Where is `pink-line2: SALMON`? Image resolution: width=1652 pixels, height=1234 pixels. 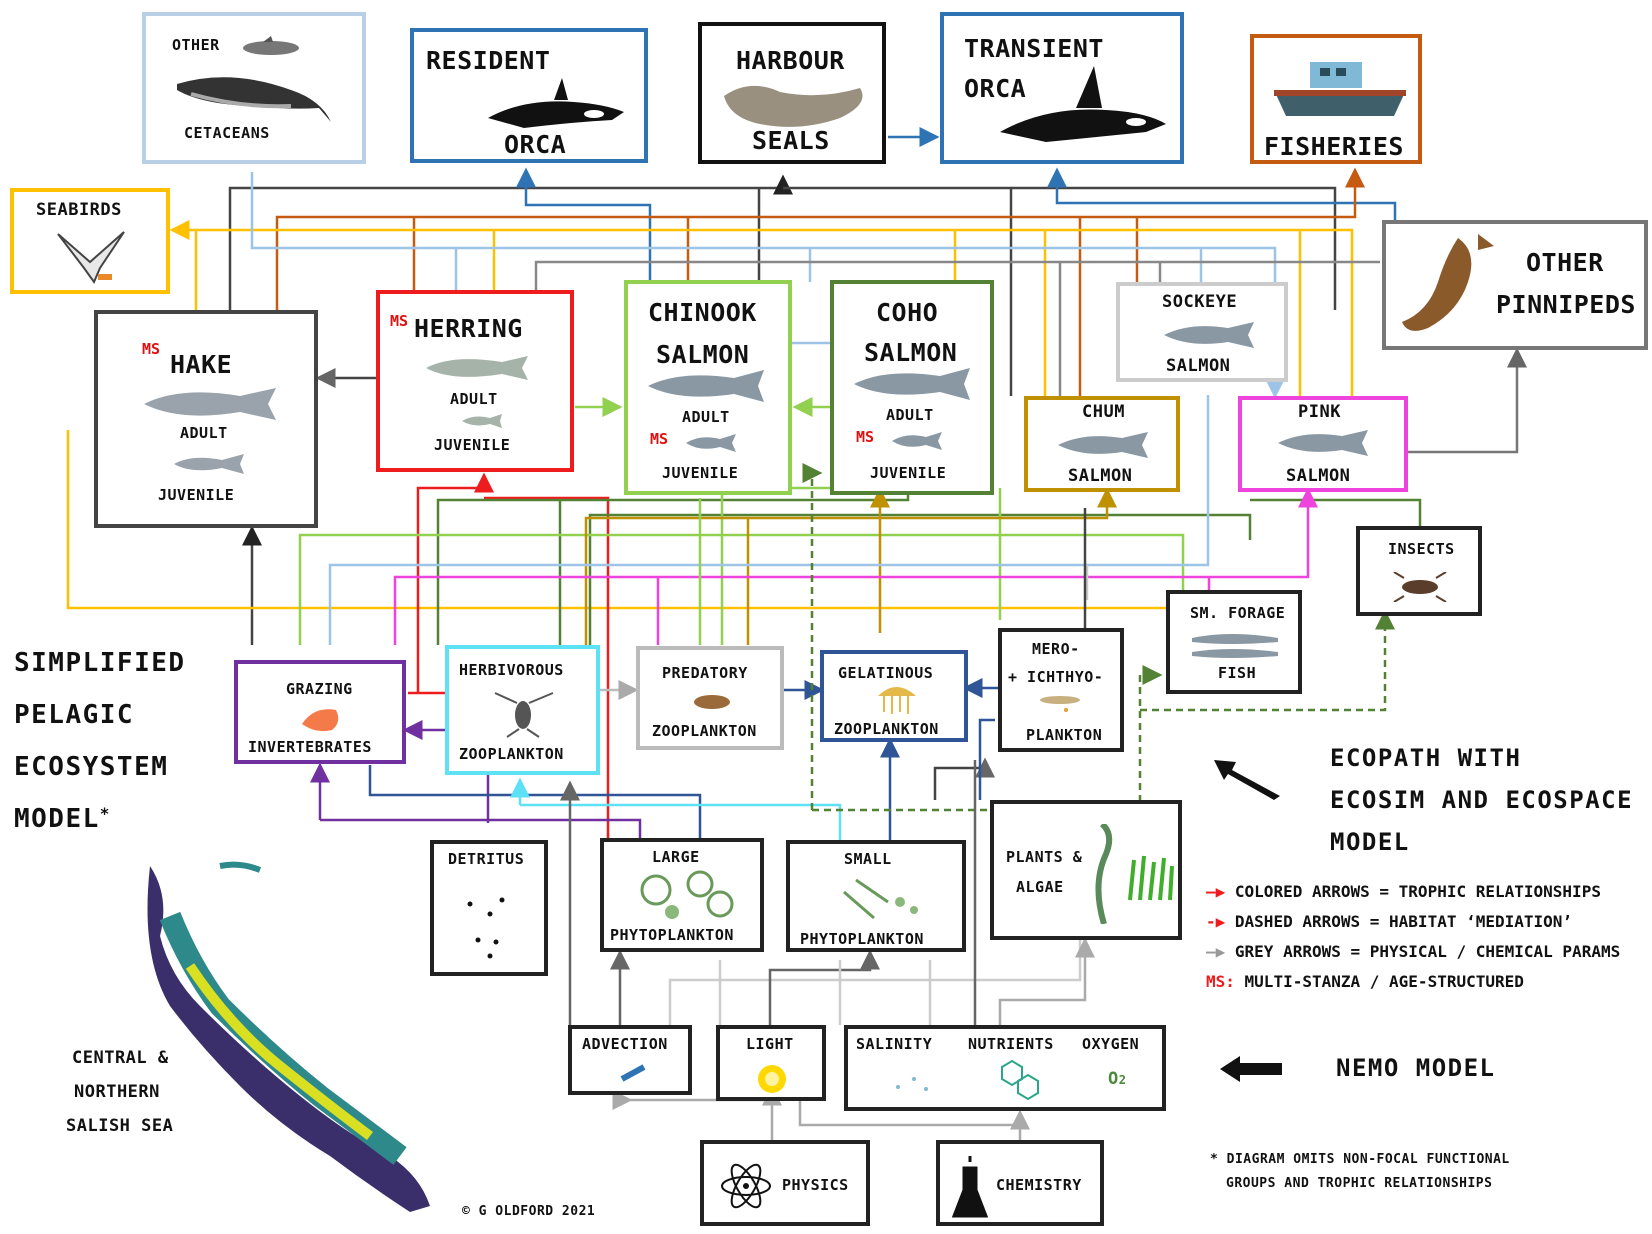 pink-line2: SALMON is located at coordinates (1318, 476).